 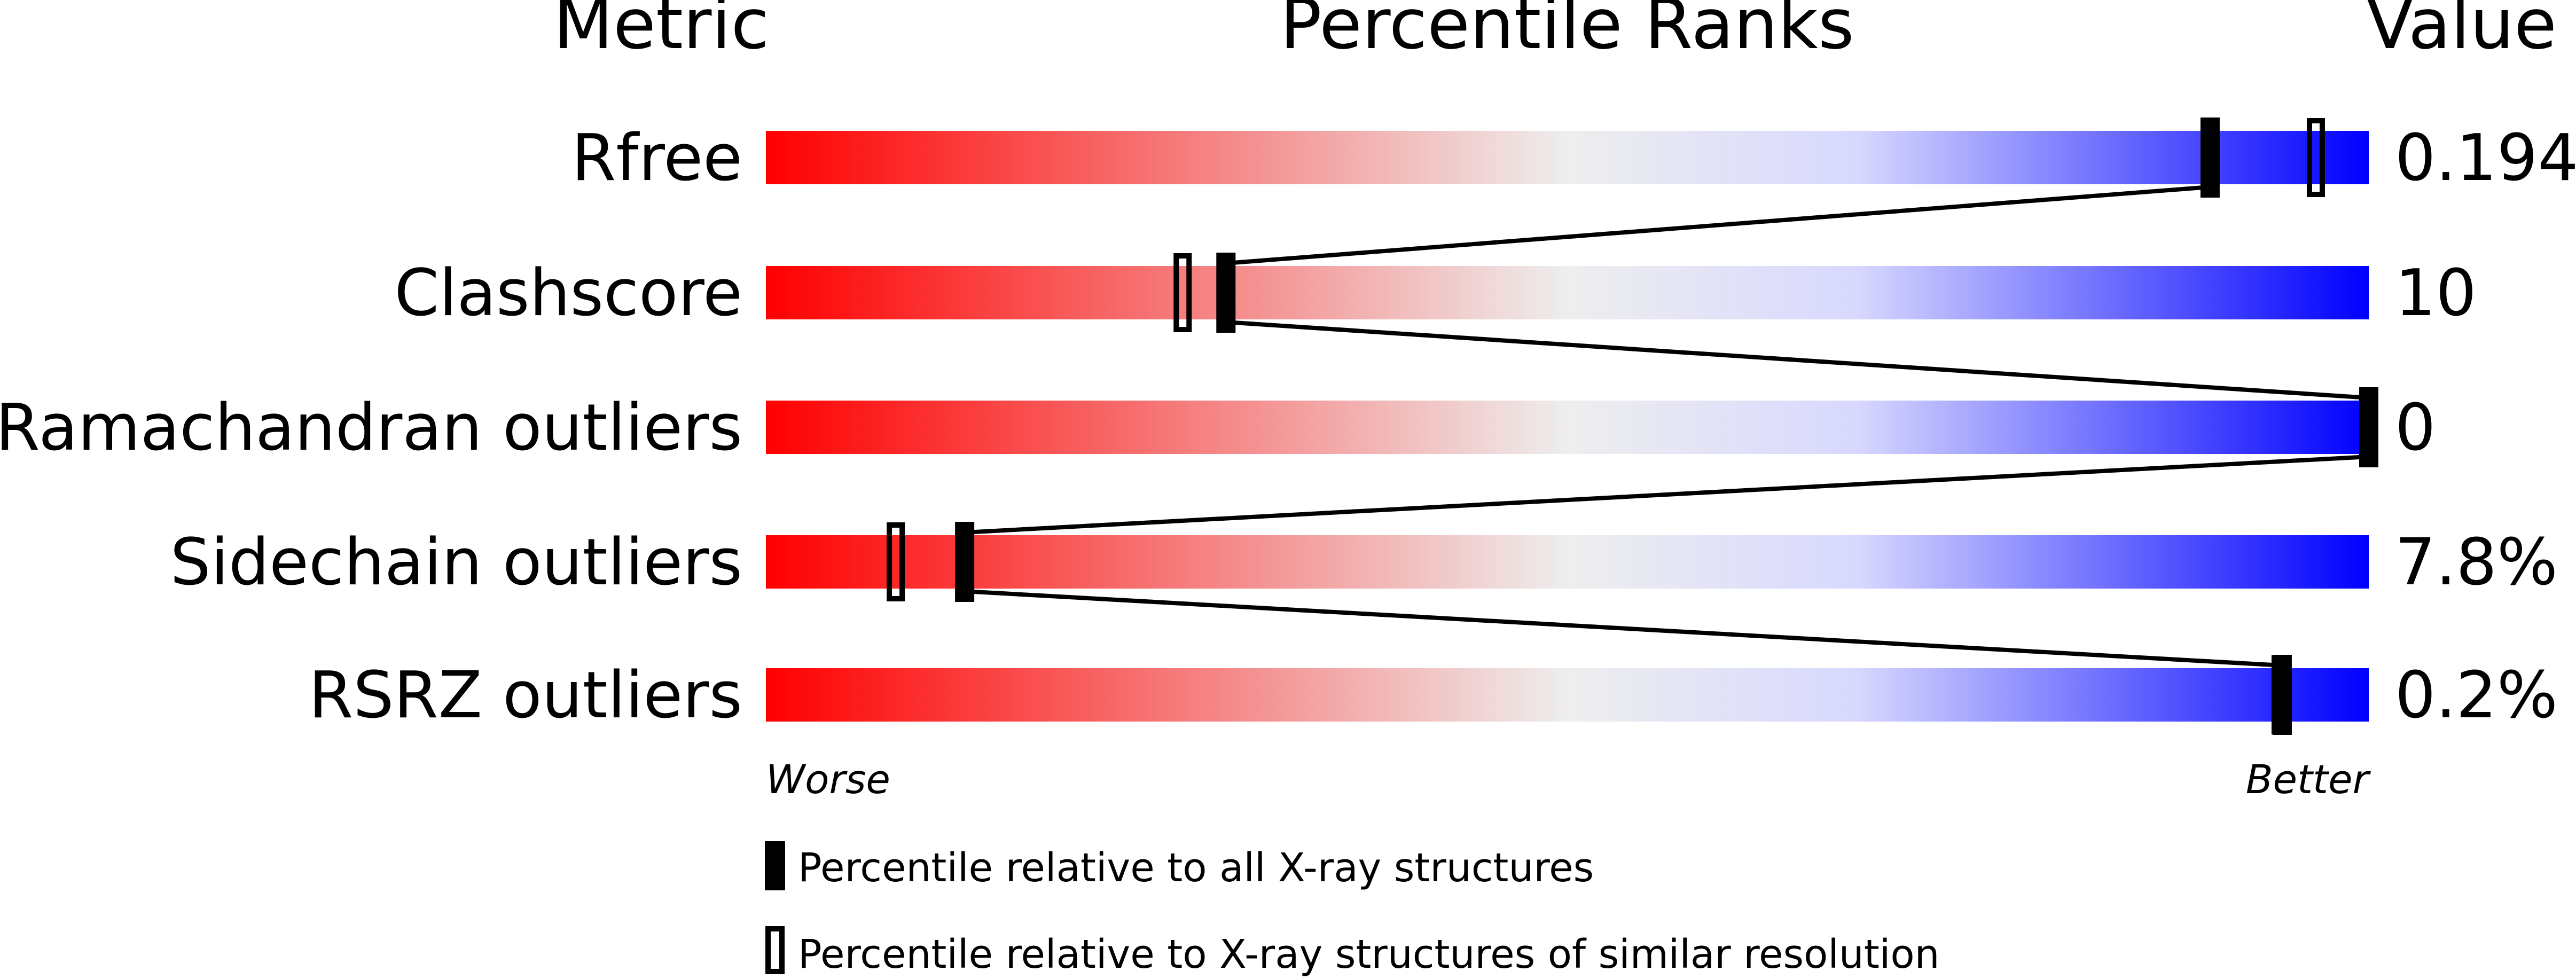 What do you see at coordinates (568, 293) in the screenshot?
I see `metric-label: Clashscore` at bounding box center [568, 293].